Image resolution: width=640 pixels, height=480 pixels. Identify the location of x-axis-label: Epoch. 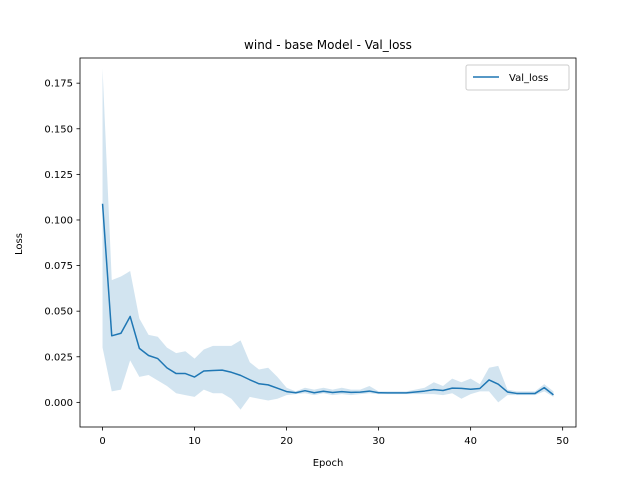
(328, 463).